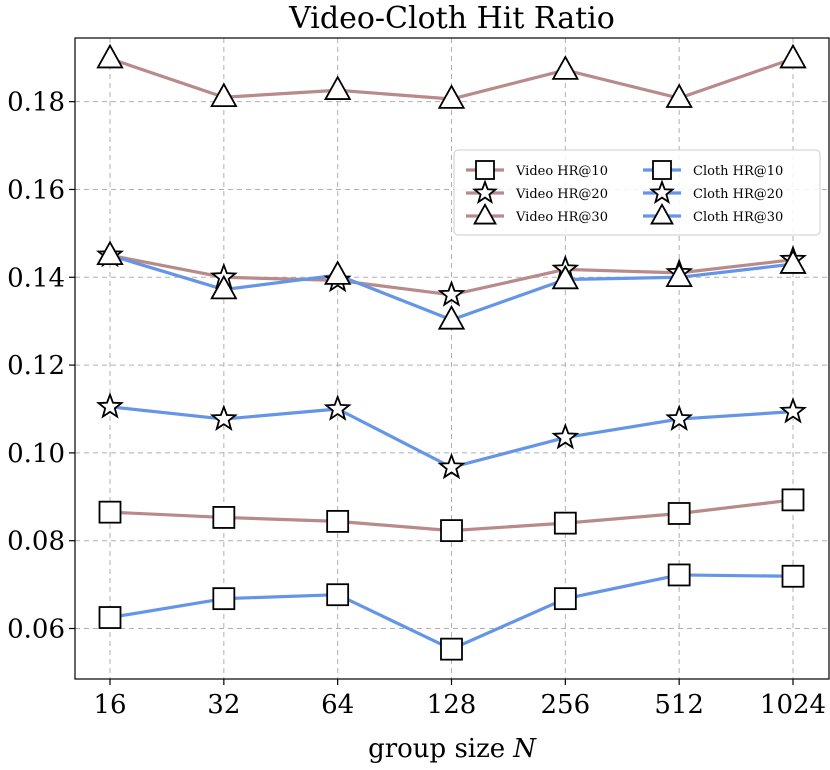 This screenshot has width=830, height=770. Describe the element at coordinates (36, 366) in the screenshot. I see `y-tick-label-0.12: 0.12` at that location.